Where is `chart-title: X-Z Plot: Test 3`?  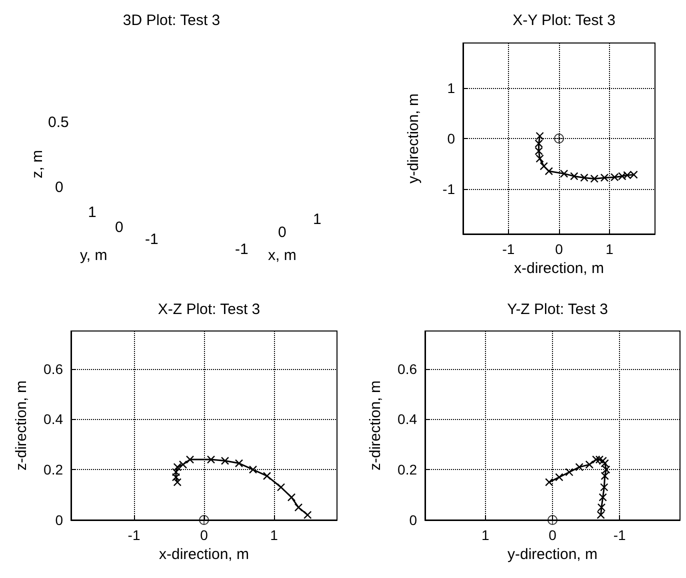 chart-title: X-Z Plot: Test 3 is located at coordinates (209, 309).